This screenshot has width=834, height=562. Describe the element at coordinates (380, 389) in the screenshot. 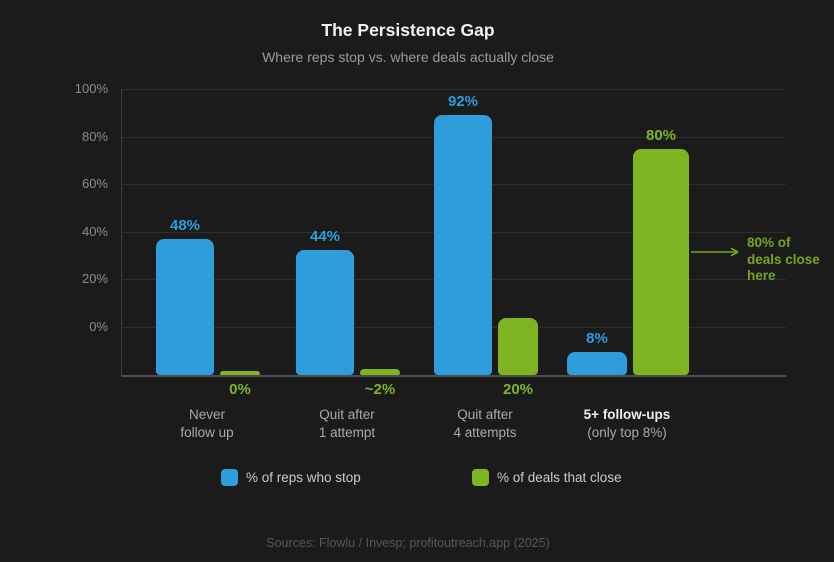

I see `value-label-close-2: ~2%` at that location.